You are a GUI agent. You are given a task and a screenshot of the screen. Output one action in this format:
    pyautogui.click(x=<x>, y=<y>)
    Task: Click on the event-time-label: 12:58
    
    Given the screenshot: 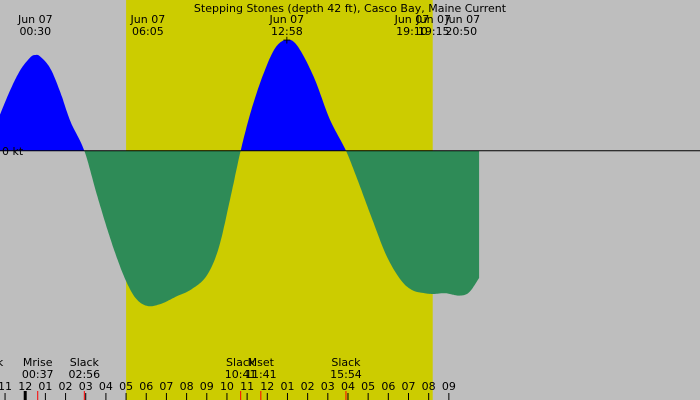 What is the action you would take?
    pyautogui.click(x=287, y=31)
    